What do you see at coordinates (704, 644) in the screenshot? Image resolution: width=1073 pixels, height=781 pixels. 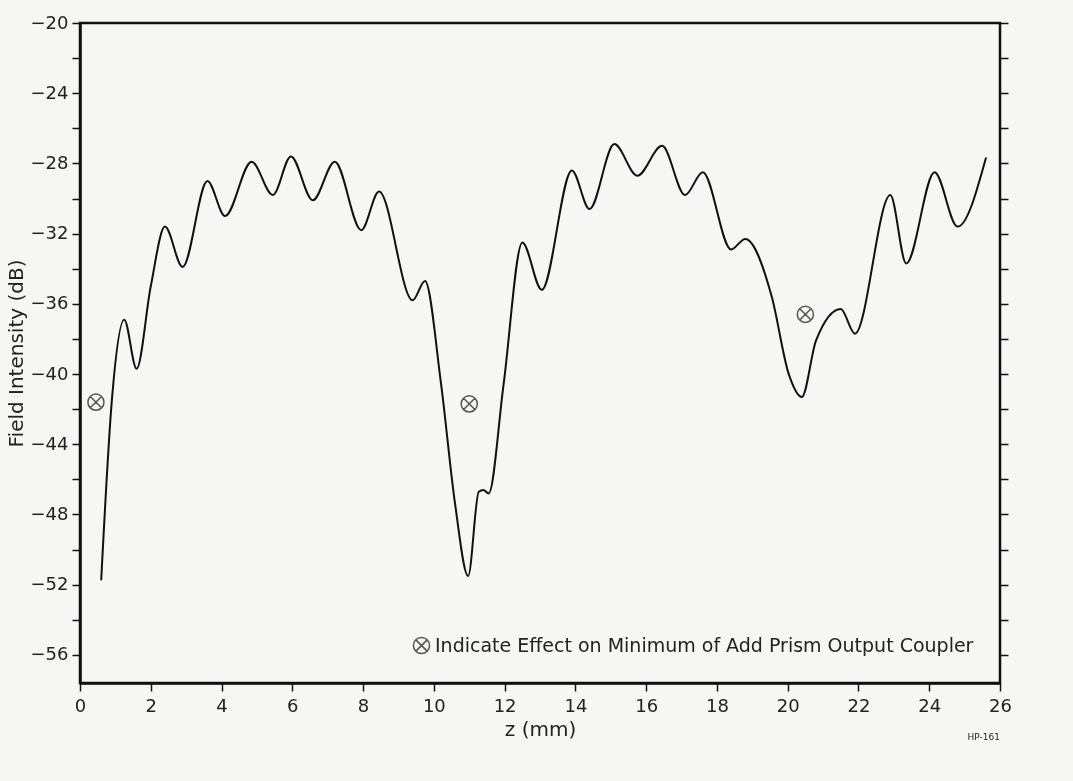 I see `legend-label: Indicate Effect on Minimum of Add Prism Output Coupler` at bounding box center [704, 644].